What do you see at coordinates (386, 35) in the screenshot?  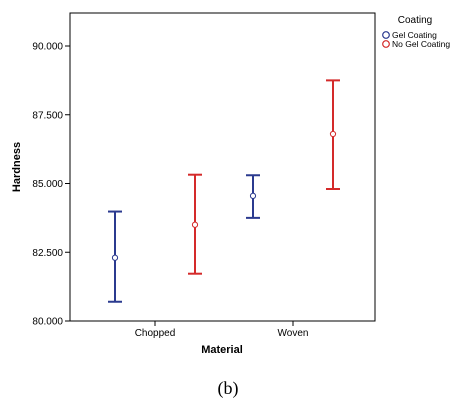 I see `legend-marker-gel-coating` at bounding box center [386, 35].